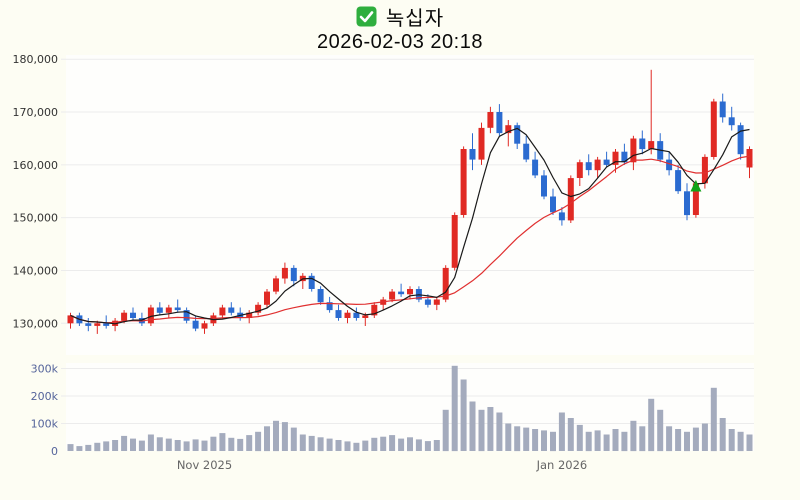 The width and height of the screenshot is (800, 500). What do you see at coordinates (45, 396) in the screenshot?
I see `svg-text: 200k` at bounding box center [45, 396].